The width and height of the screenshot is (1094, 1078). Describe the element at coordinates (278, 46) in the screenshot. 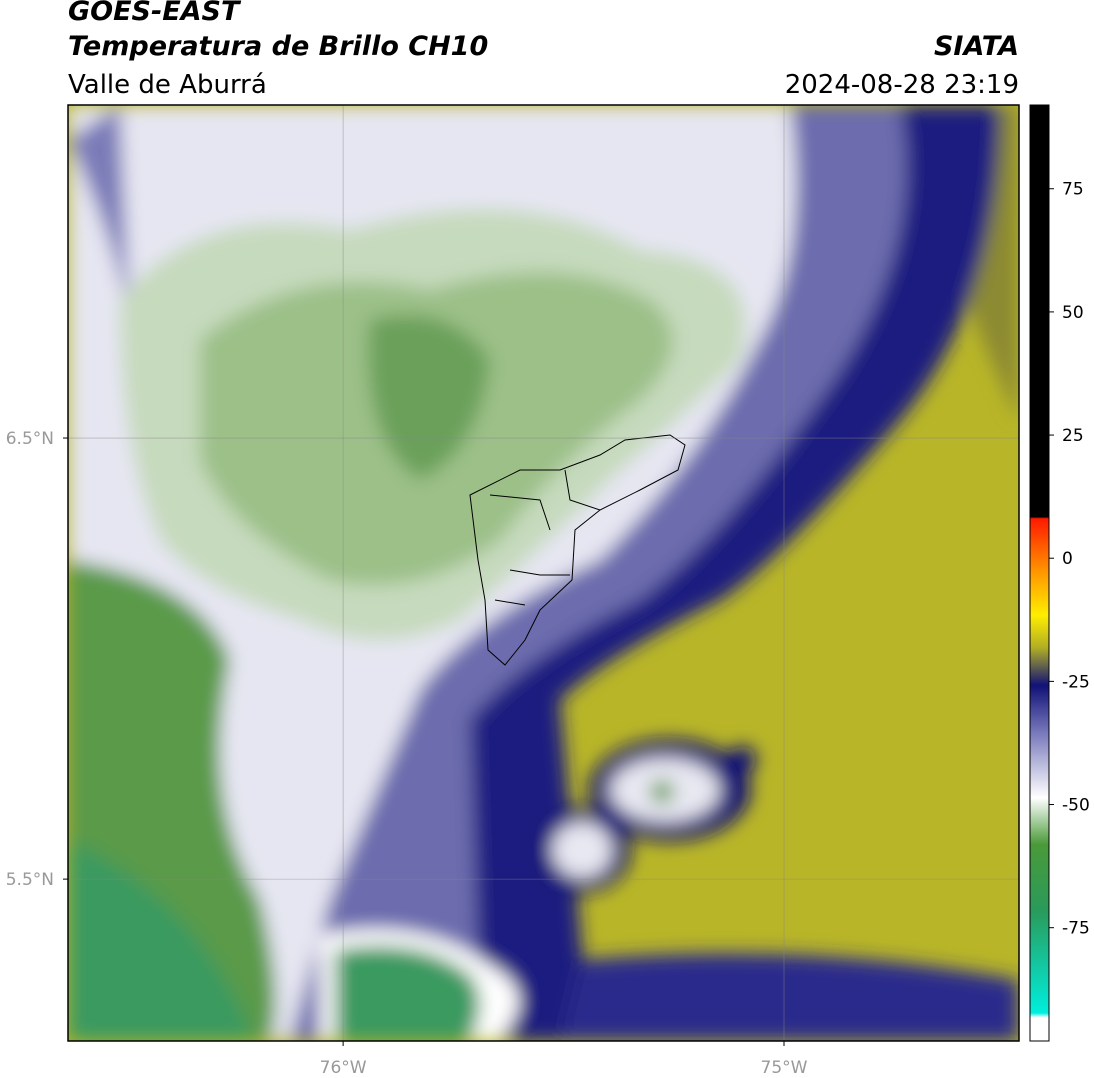

I see `subtitle: Temperatura de Brillo CH10` at that location.